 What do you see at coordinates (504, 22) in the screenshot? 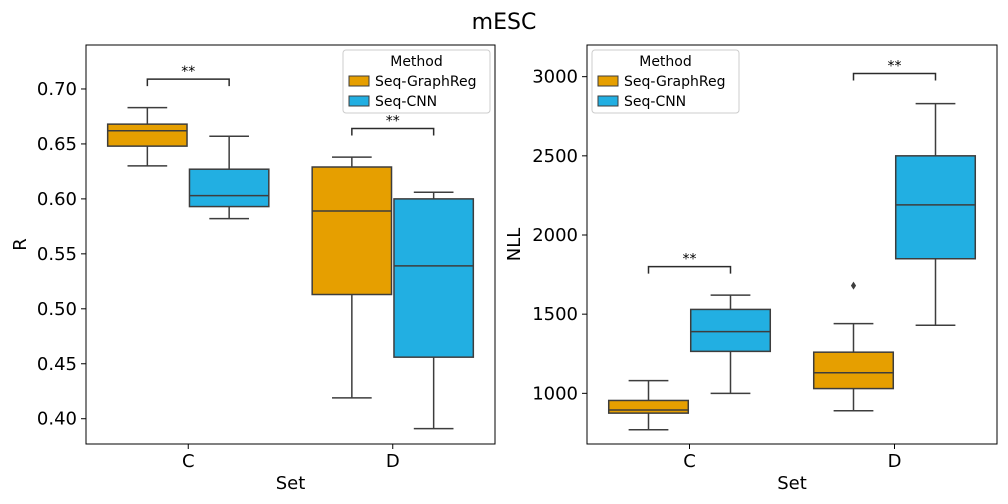
I see `figure-title: mESC` at bounding box center [504, 22].